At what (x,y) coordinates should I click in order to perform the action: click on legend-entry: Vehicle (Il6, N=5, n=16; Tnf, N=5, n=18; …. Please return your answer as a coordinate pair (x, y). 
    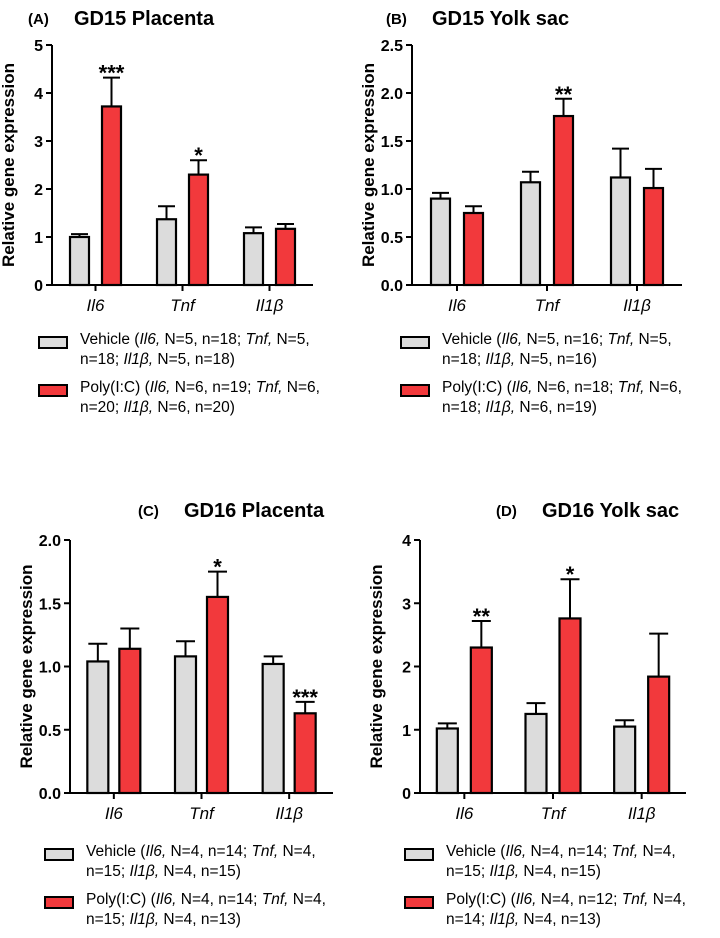
    Looking at the image, I should click on (550, 350).